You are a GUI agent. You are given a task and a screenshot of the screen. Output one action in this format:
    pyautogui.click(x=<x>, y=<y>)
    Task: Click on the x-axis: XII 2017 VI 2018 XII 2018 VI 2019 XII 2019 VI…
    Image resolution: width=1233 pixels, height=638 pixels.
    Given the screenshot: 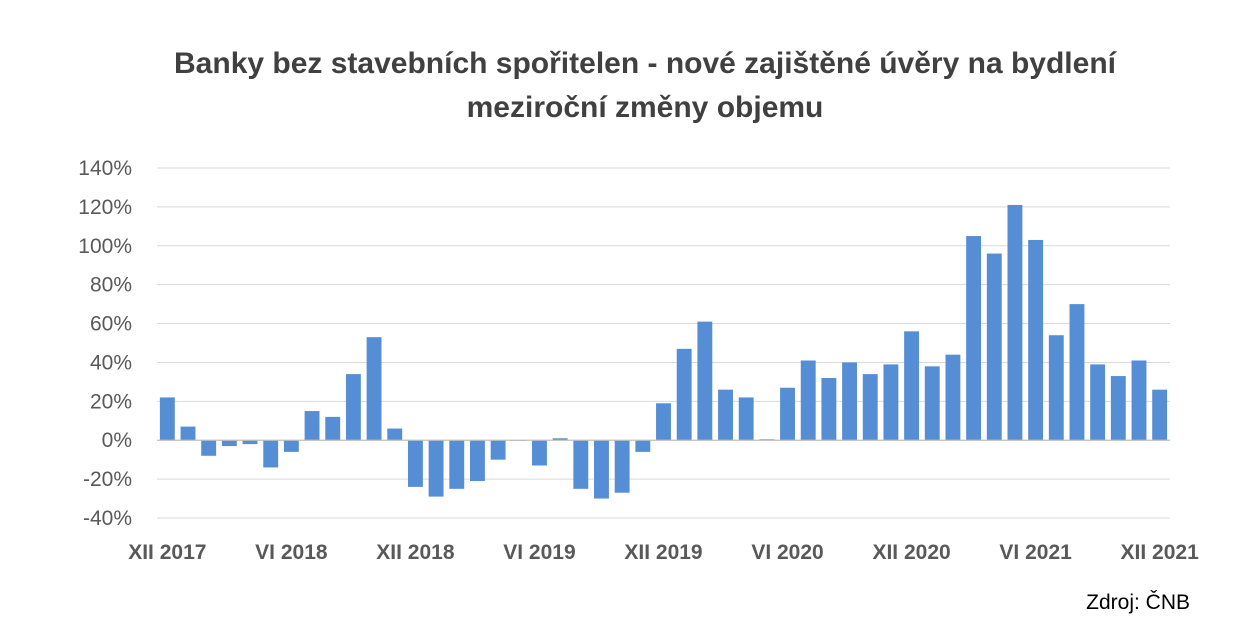 What is the action you would take?
    pyautogui.click(x=663, y=552)
    